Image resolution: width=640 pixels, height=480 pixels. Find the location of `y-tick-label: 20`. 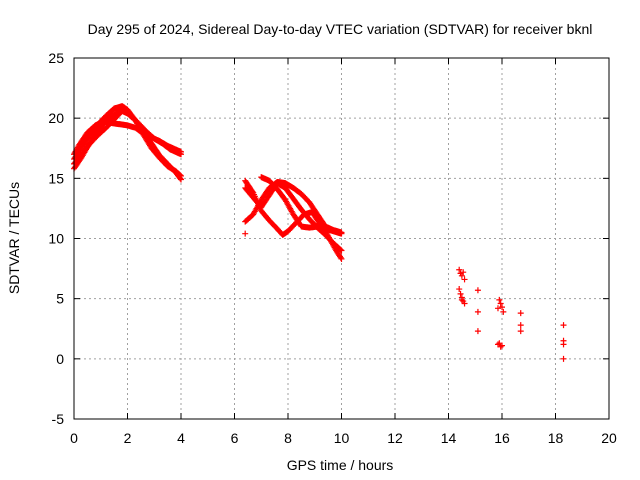

y-tick-label: 20 is located at coordinates (56, 118).